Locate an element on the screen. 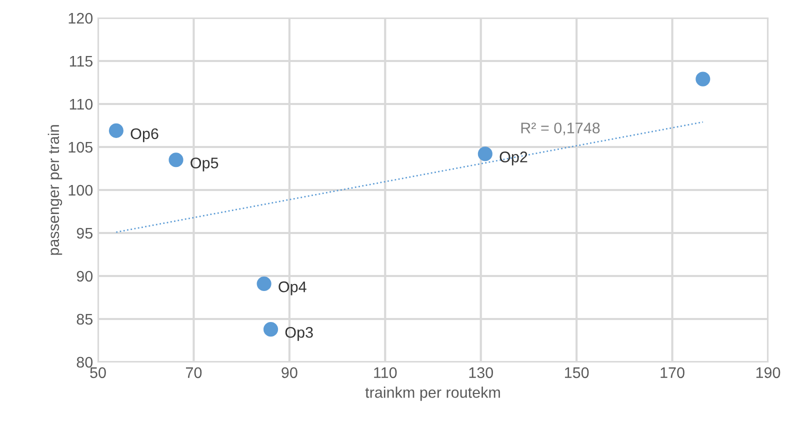 The image size is (808, 427). annotation: Op6 is located at coordinates (144, 135).